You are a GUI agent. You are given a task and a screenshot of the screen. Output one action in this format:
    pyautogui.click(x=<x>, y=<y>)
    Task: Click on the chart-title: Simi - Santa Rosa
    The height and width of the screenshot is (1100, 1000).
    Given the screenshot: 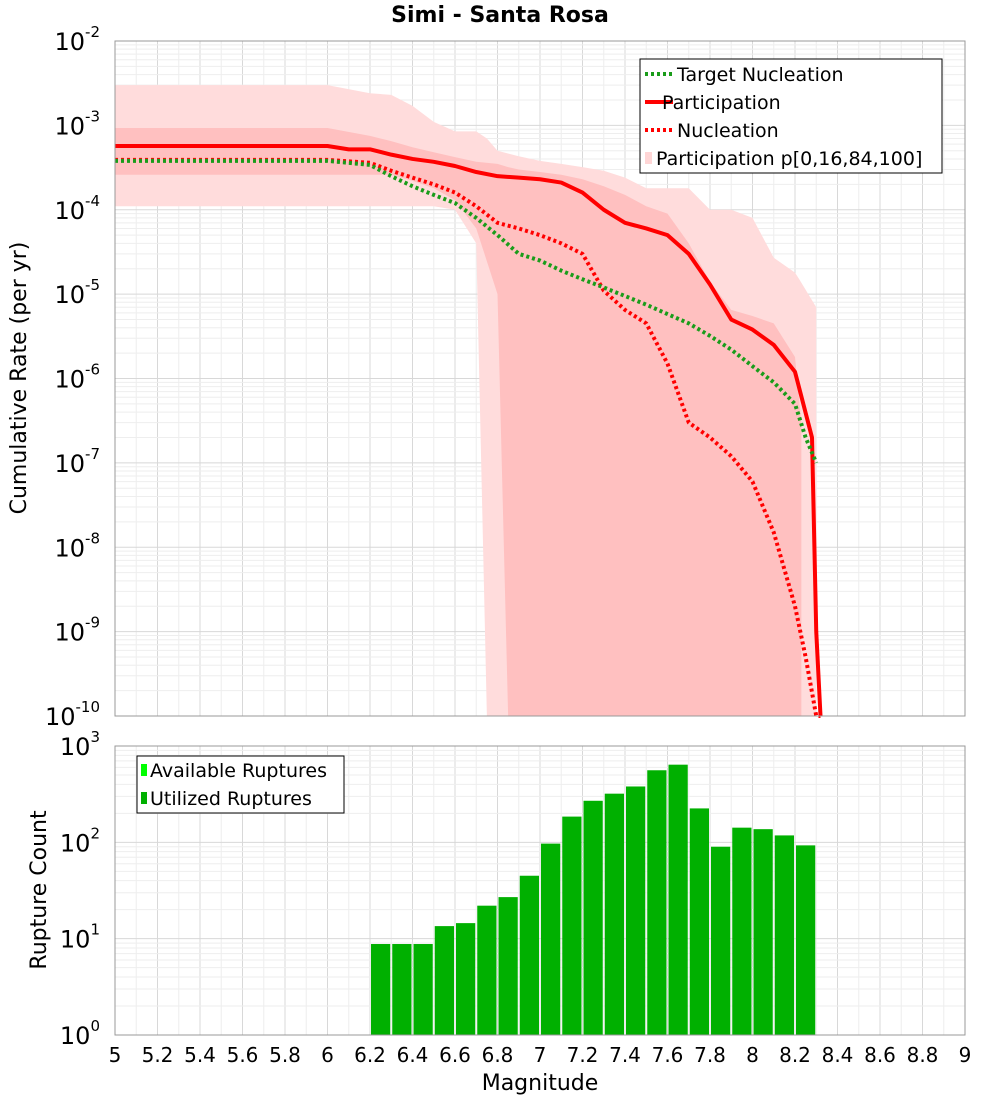 What is the action you would take?
    pyautogui.click(x=500, y=15)
    